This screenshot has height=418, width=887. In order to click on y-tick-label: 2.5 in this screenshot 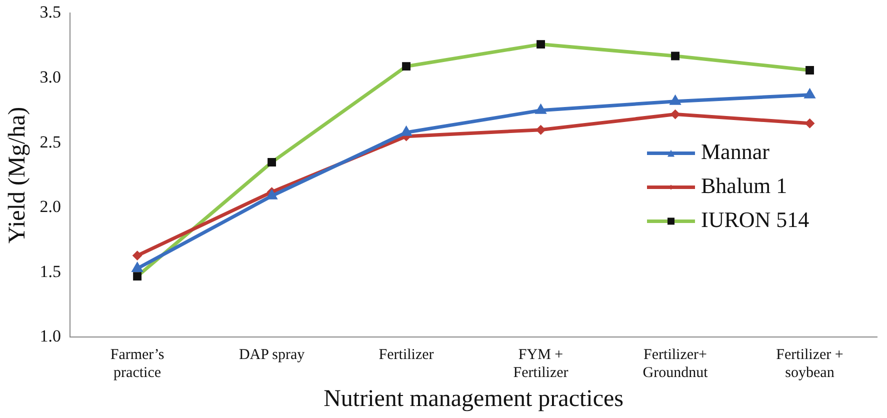, I will do `click(51, 142)`.